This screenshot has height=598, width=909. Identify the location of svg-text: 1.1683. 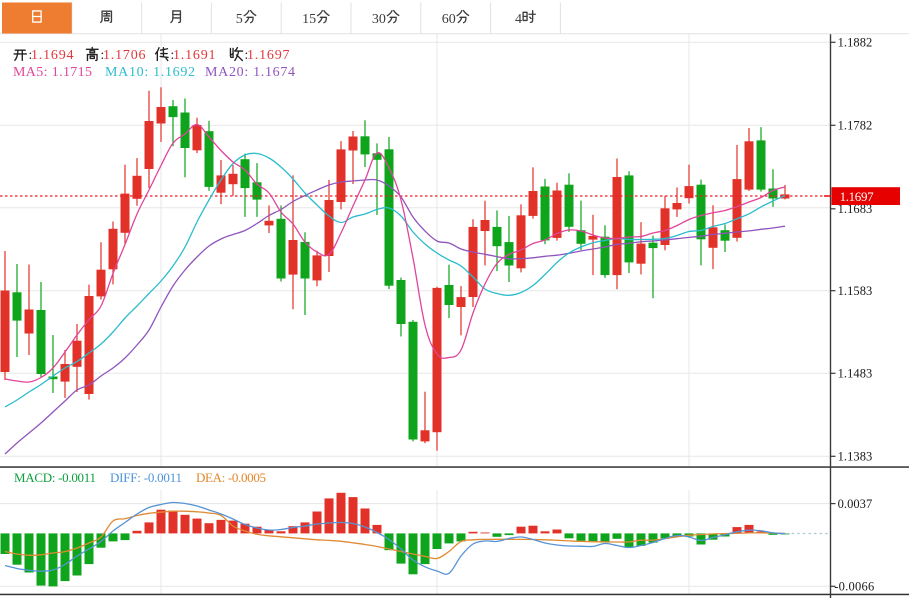
(855, 209).